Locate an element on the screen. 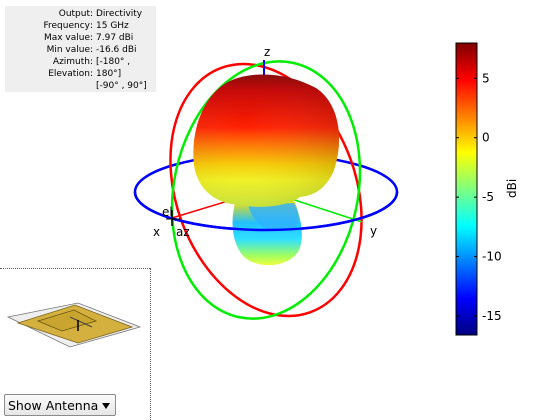 This screenshot has width=560, height=420. colorbar-tick-label: 0 is located at coordinates (486, 138).